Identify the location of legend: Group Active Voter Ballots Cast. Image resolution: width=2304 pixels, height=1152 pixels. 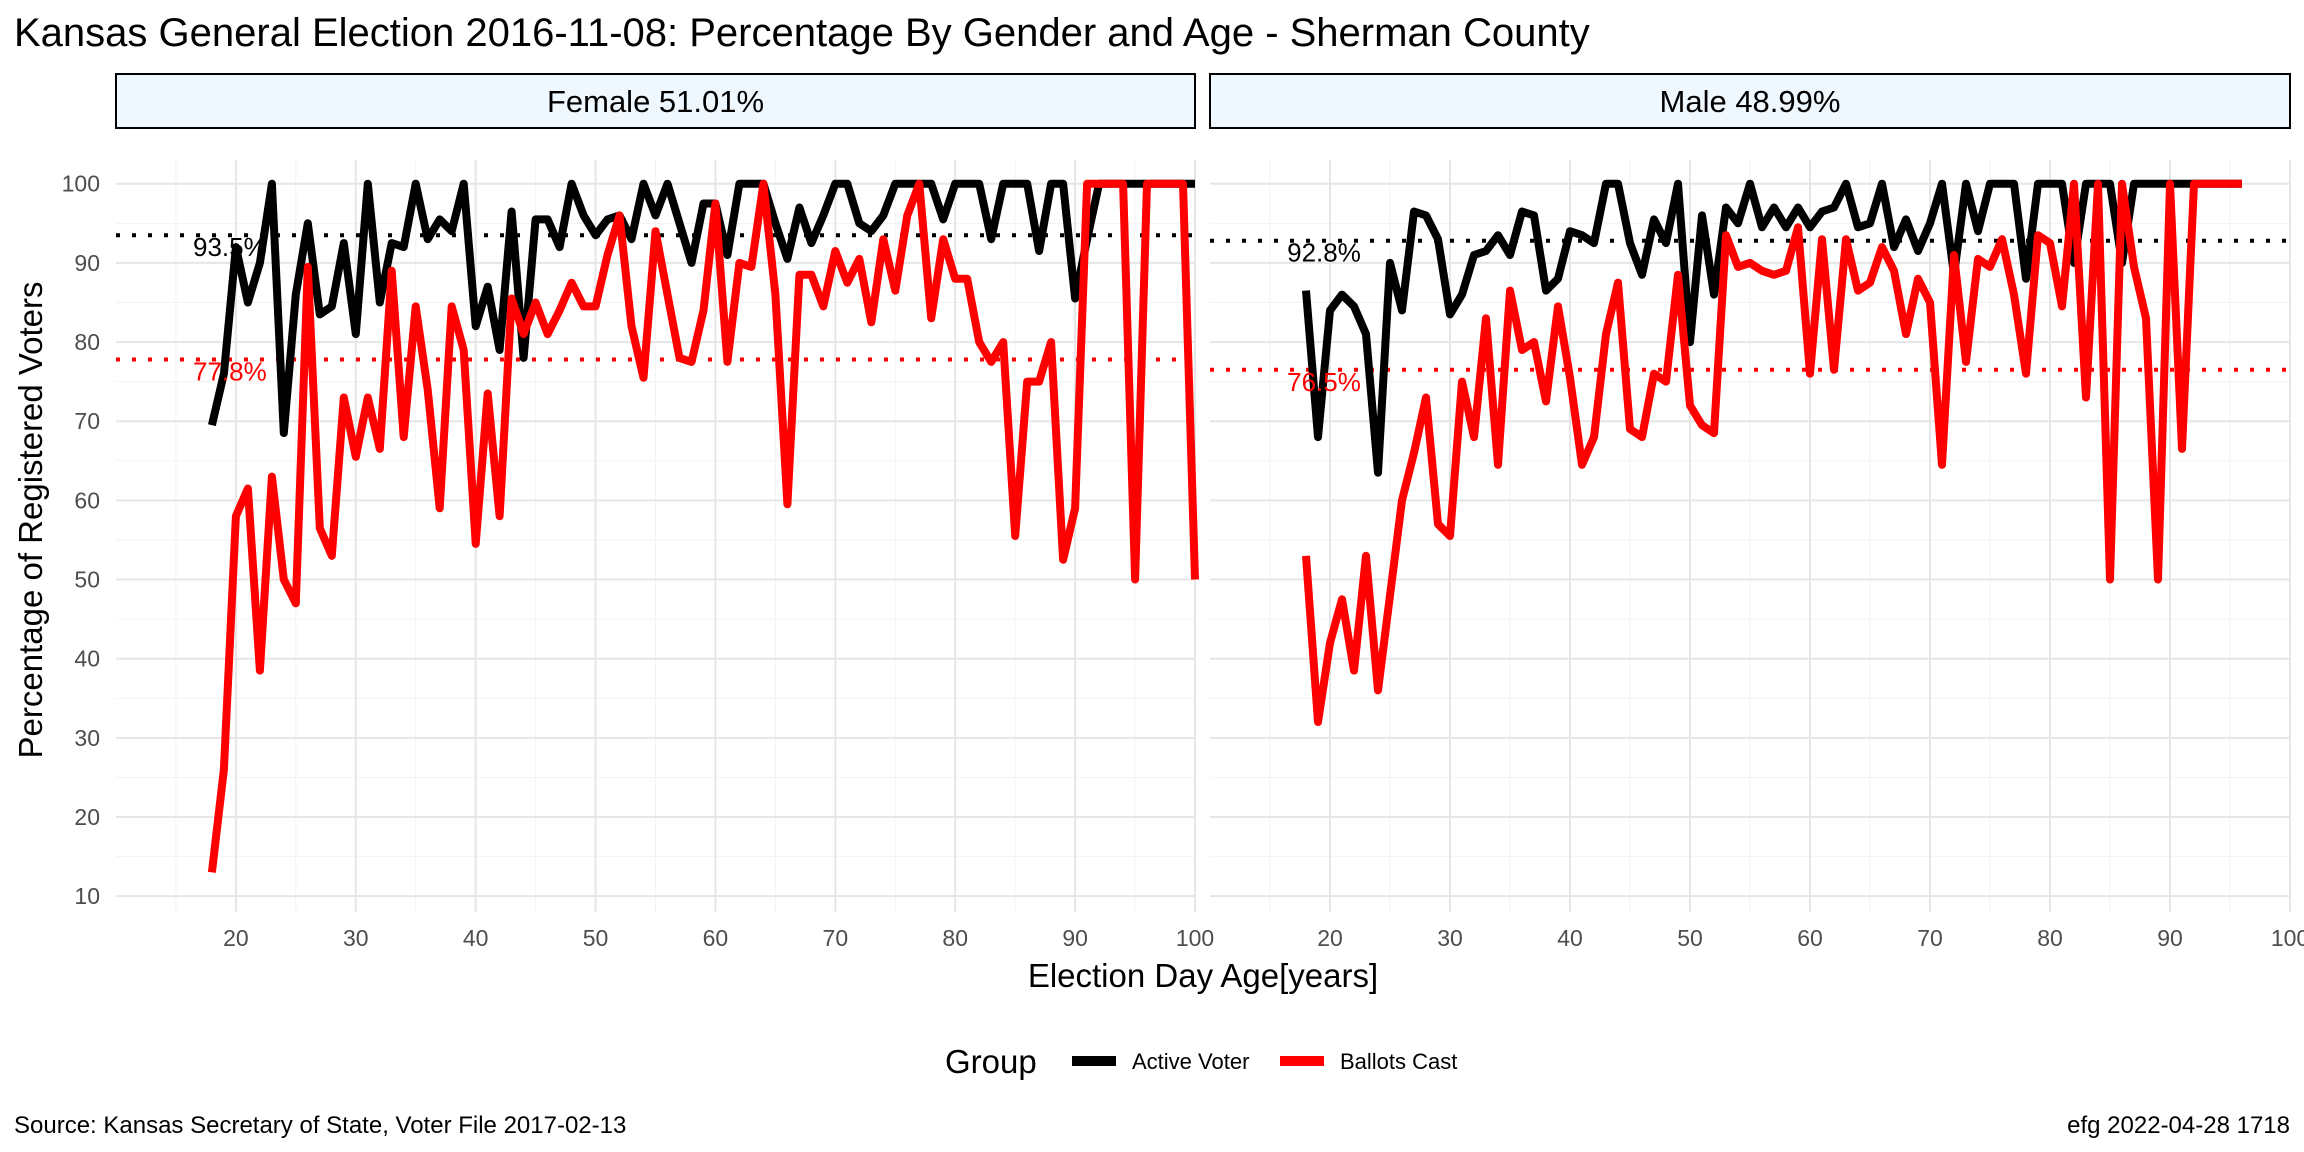
(1201, 1061).